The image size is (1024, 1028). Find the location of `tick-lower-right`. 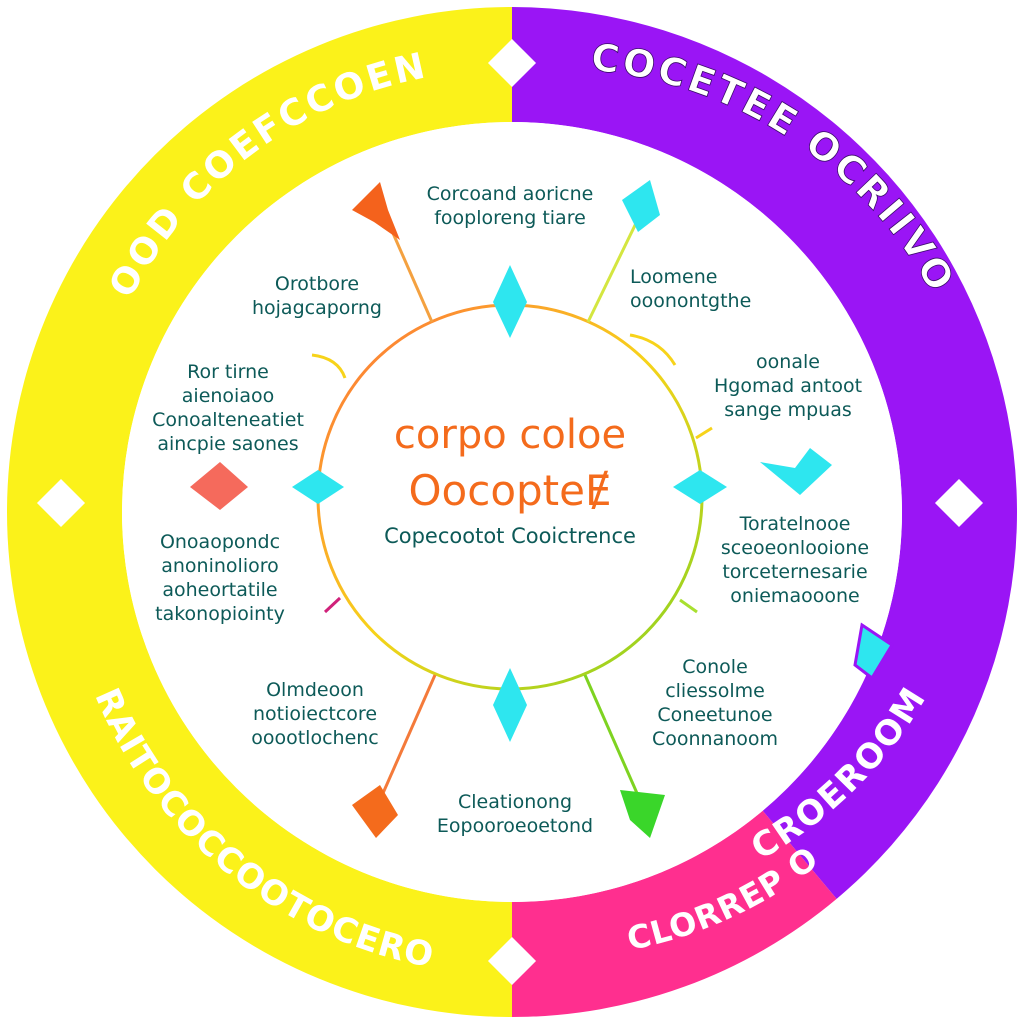

tick-lower-right is located at coordinates (688, 606).